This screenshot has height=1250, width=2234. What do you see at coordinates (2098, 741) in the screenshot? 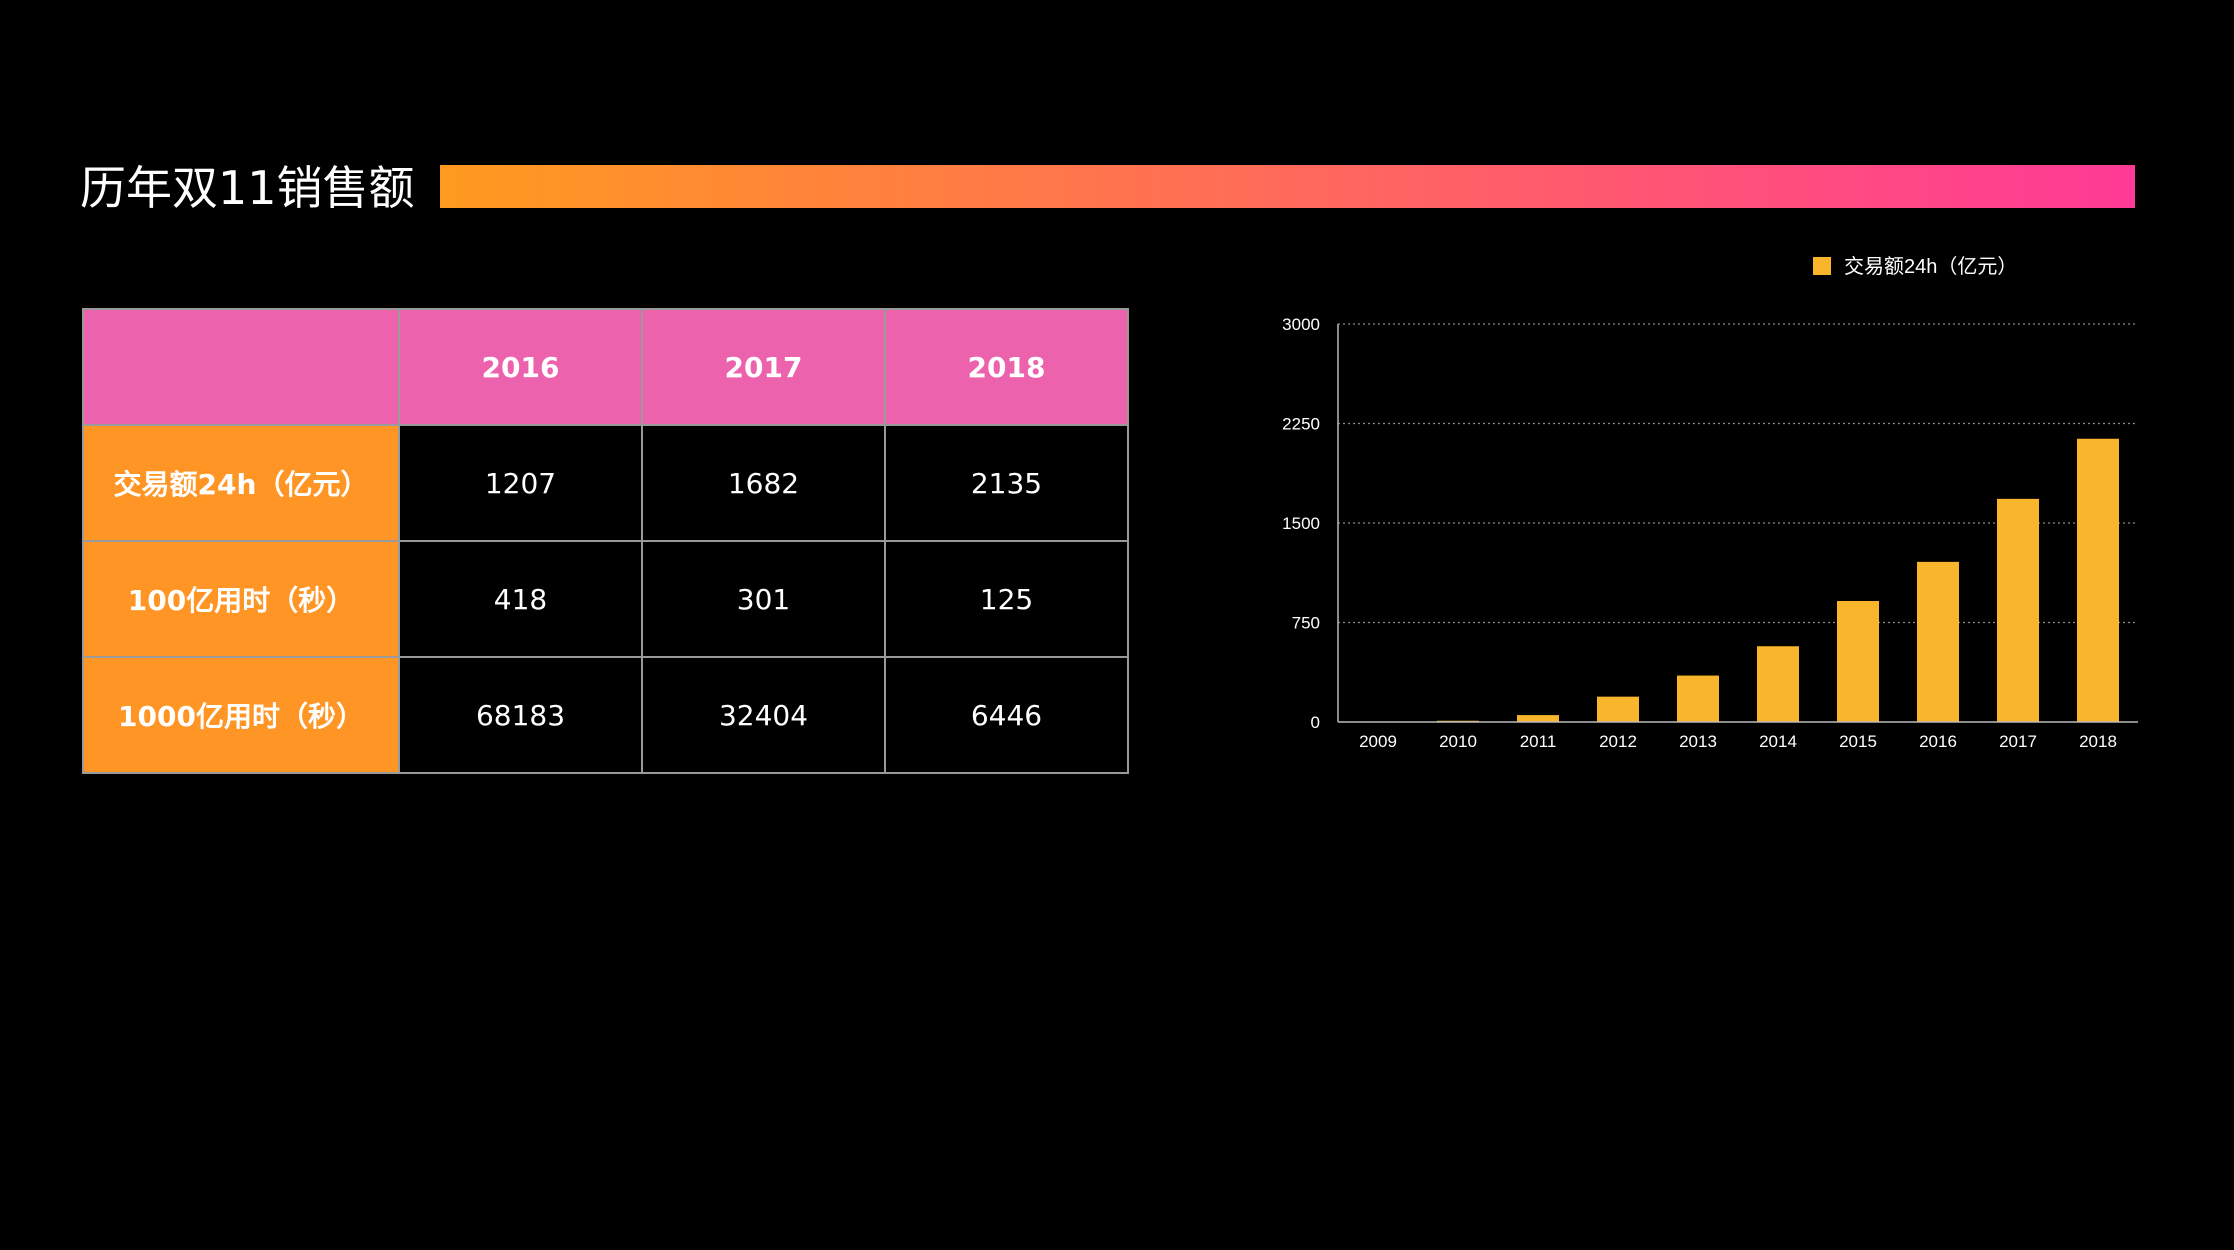
I see `x-tick-label: 2018` at bounding box center [2098, 741].